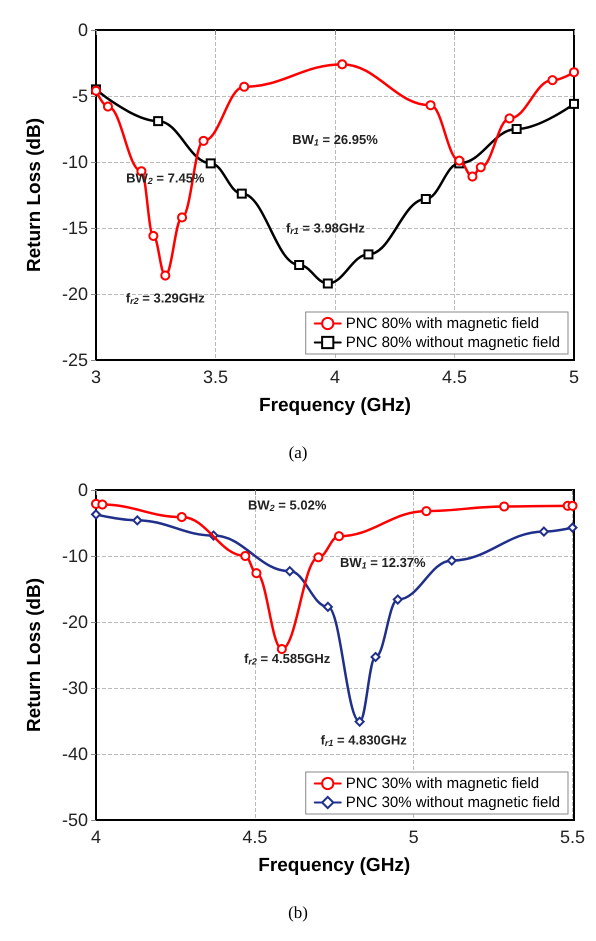  What do you see at coordinates (215, 377) in the screenshot?
I see `x-tick-label: 3.5` at bounding box center [215, 377].